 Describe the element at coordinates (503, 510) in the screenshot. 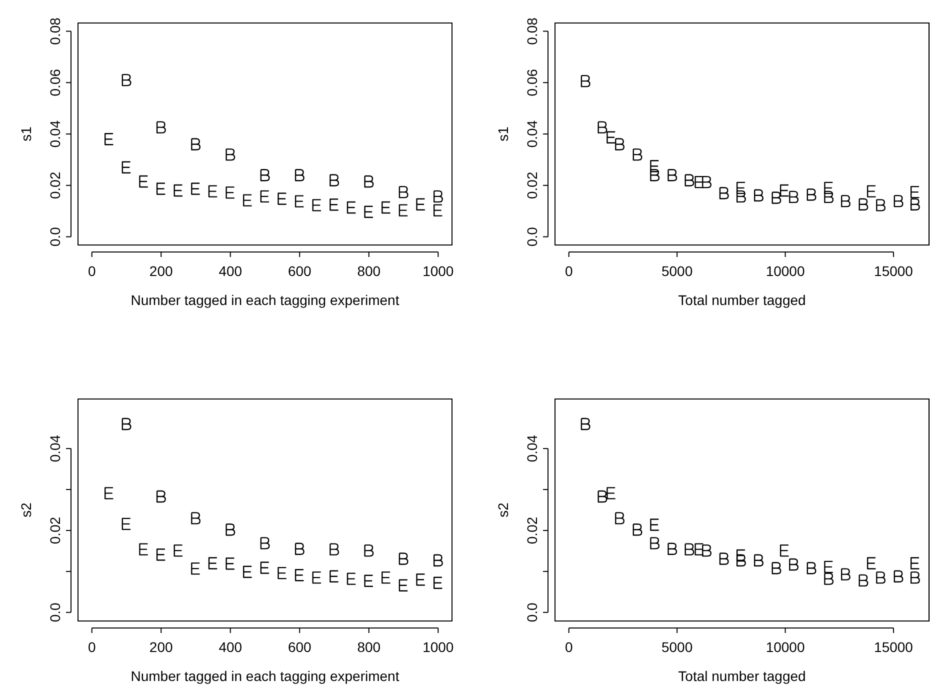

I see `y-axis-title: s2` at that location.